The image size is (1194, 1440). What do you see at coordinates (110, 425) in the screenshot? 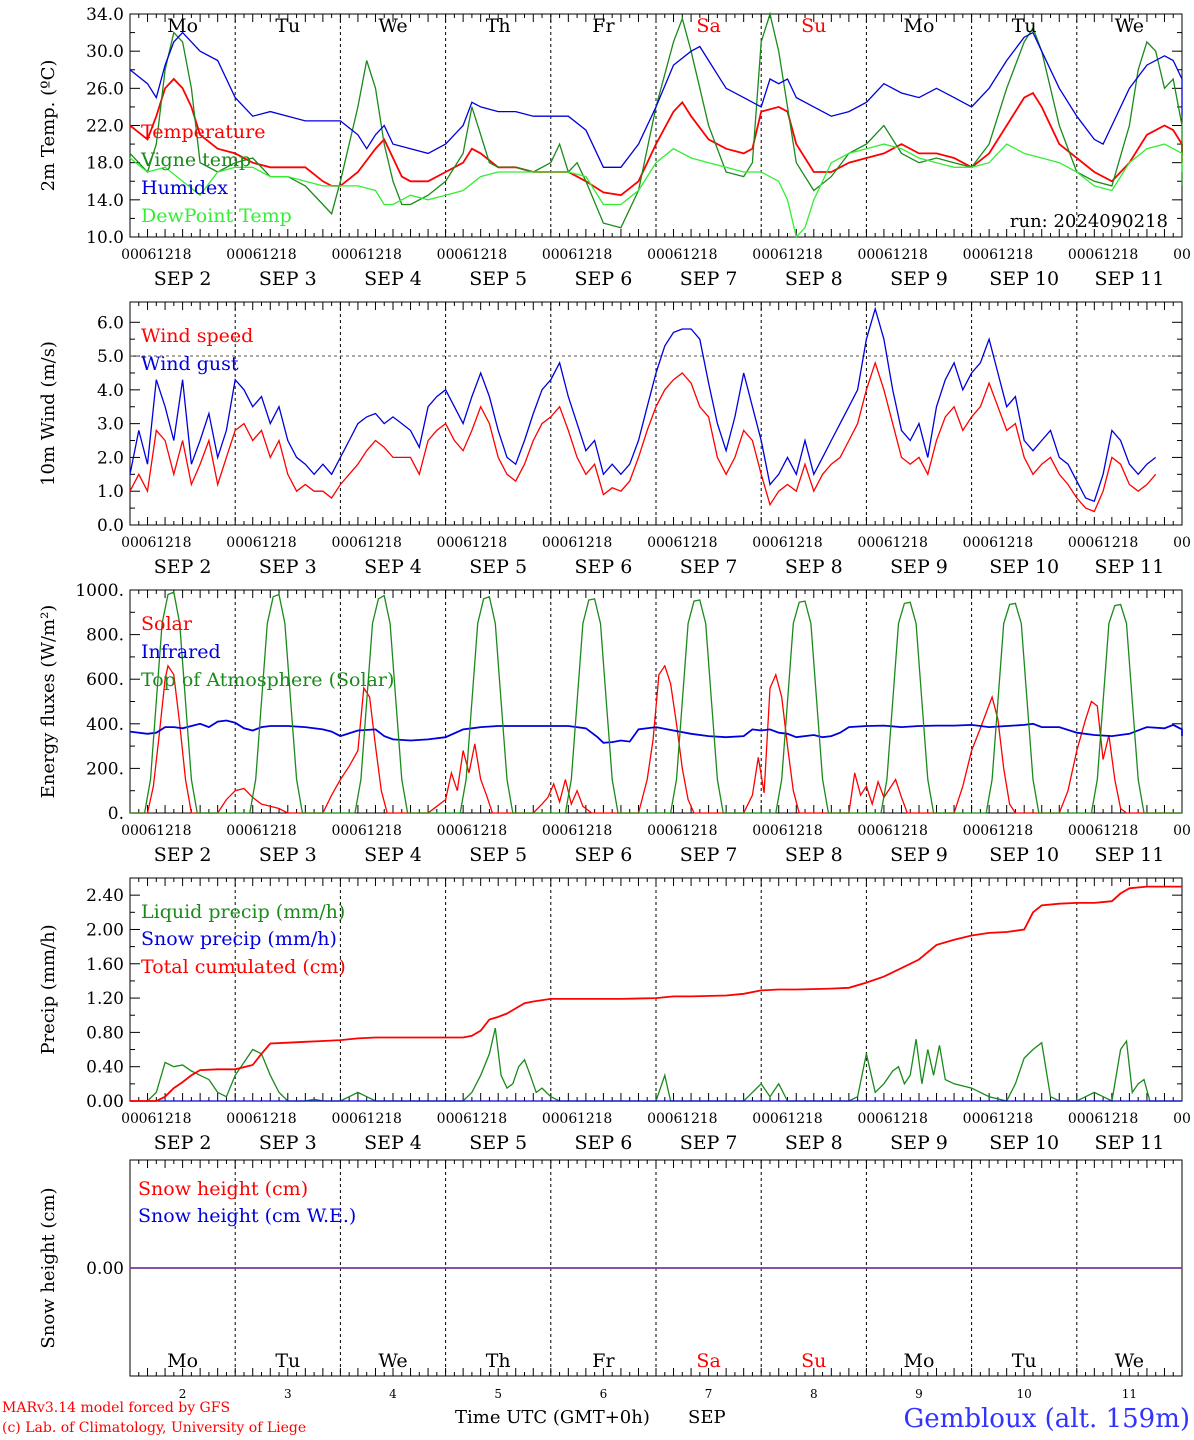
I see `y-tick-label: 3.0` at bounding box center [110, 425].